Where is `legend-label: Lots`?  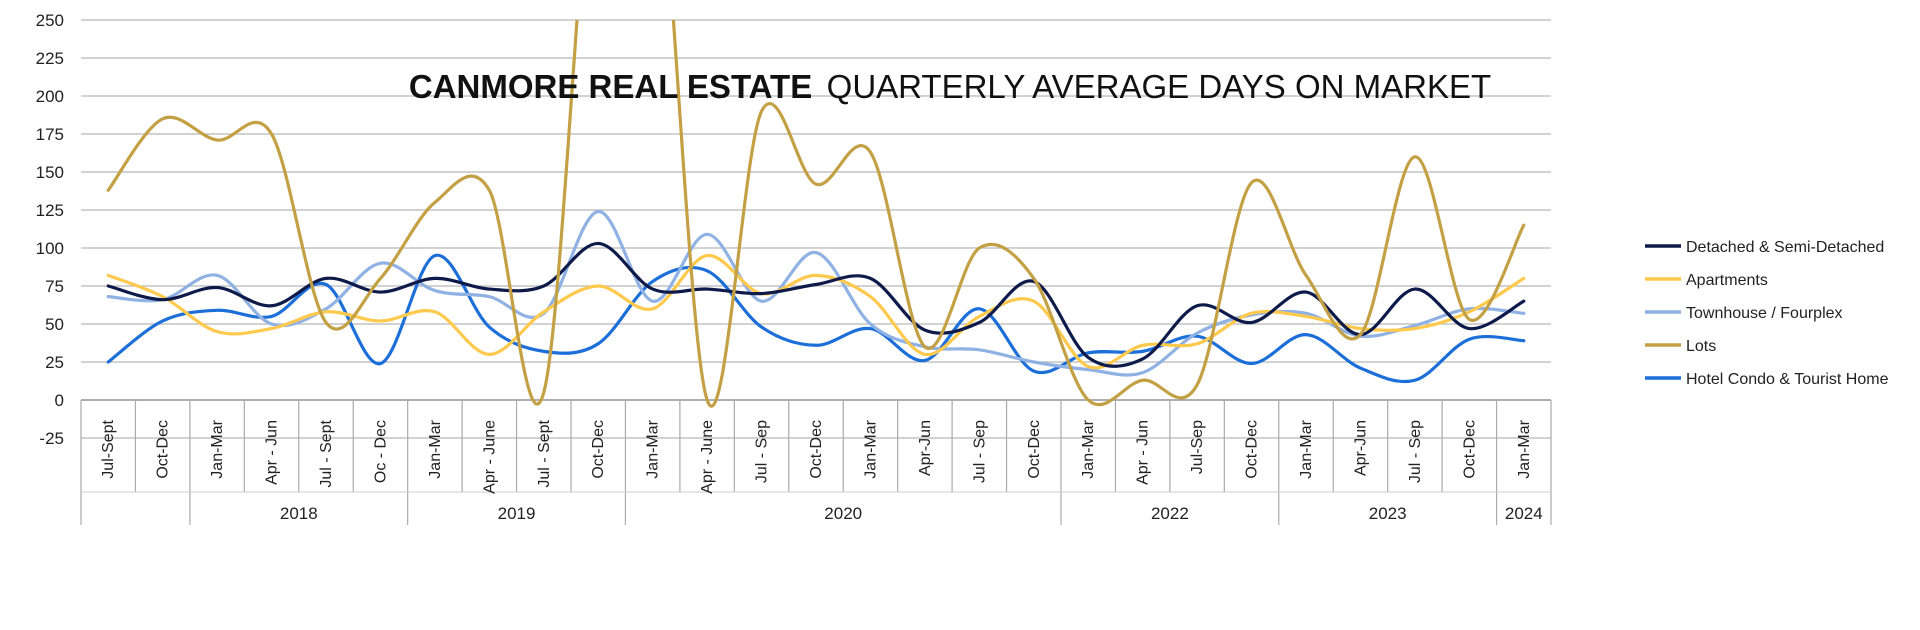
legend-label: Lots is located at coordinates (1701, 346).